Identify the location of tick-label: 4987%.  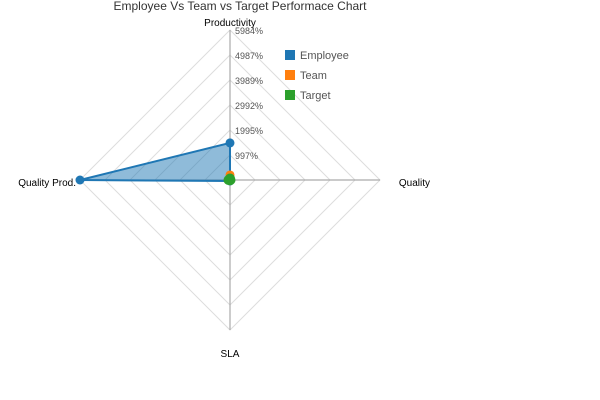
(249, 56).